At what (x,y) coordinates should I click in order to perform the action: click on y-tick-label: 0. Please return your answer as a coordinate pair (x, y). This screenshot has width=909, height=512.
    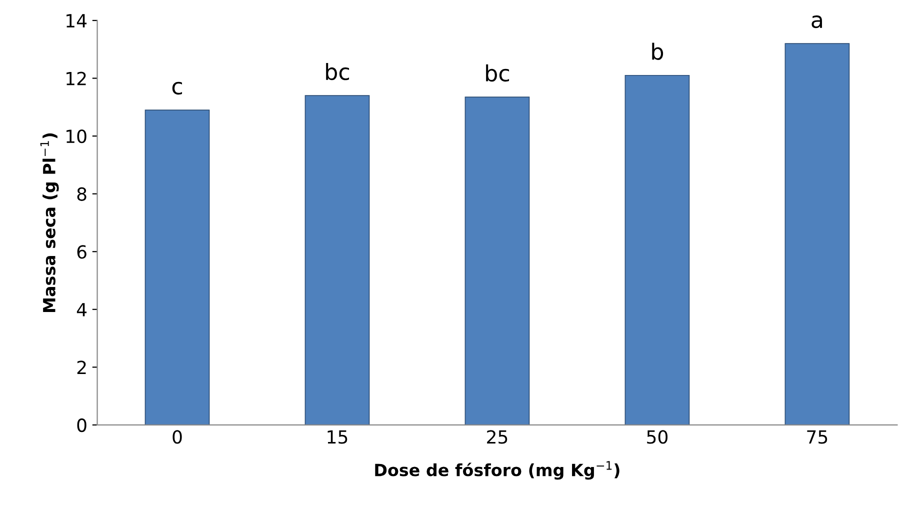
    Looking at the image, I should click on (81, 425).